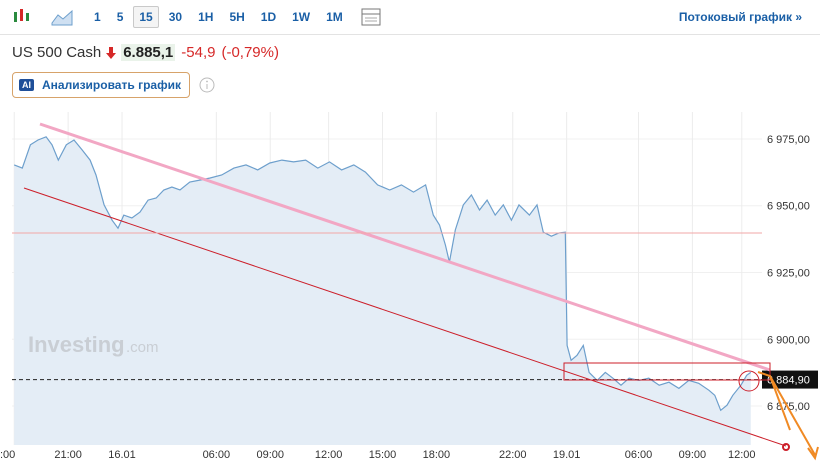 This screenshot has height=465, width=820. Describe the element at coordinates (207, 85) in the screenshot. I see `info-icon` at that location.